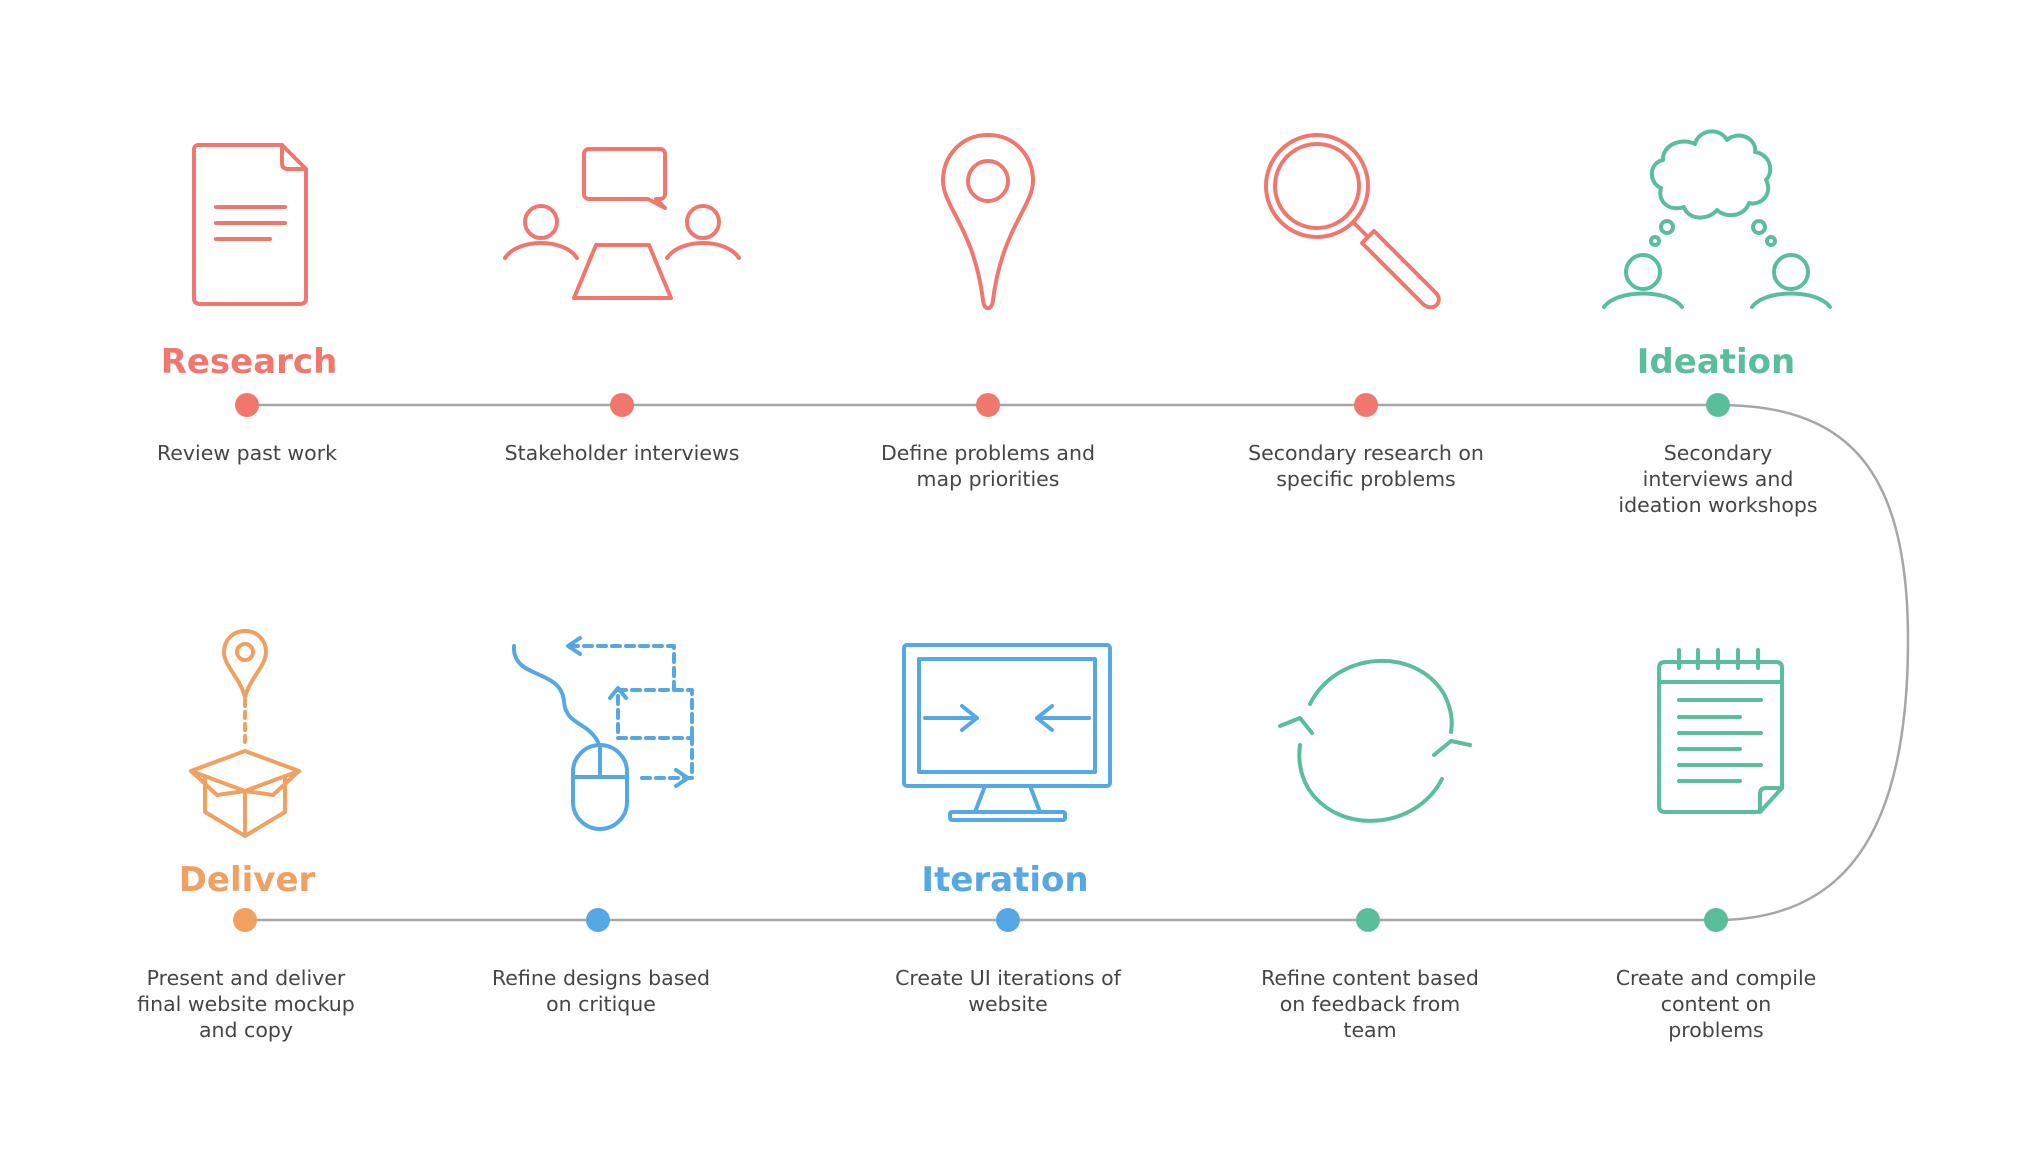 The height and width of the screenshot is (1168, 2034). Describe the element at coordinates (622, 453) in the screenshot. I see `step-label-2: Stakeholder interviews` at that location.